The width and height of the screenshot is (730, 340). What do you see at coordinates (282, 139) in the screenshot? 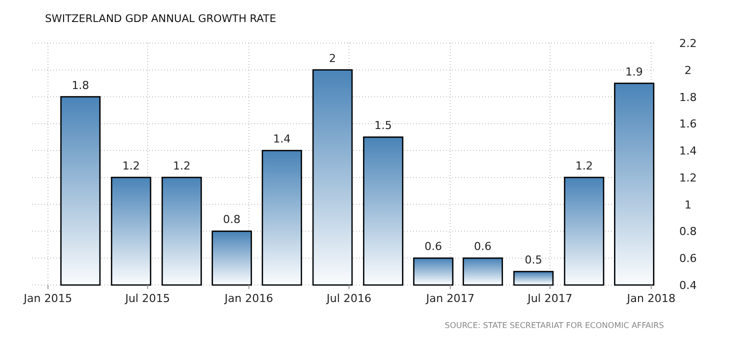
I see `data-label: 1.4` at bounding box center [282, 139].